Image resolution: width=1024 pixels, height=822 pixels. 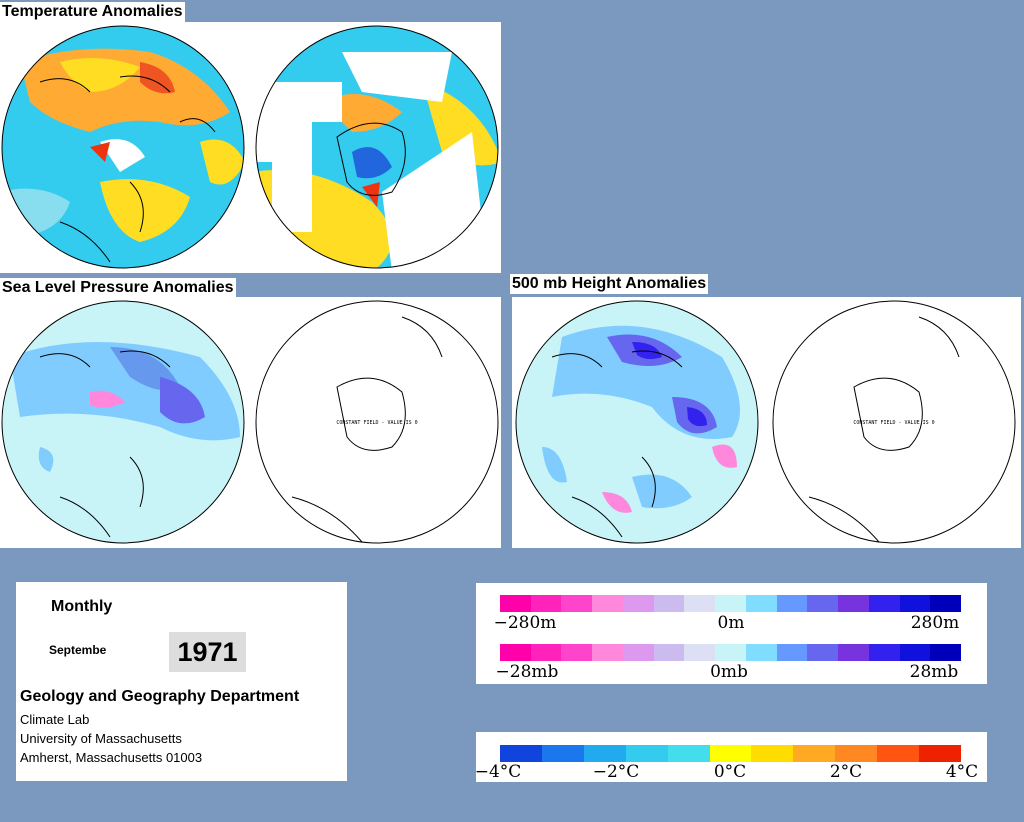 What do you see at coordinates (935, 623) in the screenshot?
I see `height-max-label: 280m` at bounding box center [935, 623].